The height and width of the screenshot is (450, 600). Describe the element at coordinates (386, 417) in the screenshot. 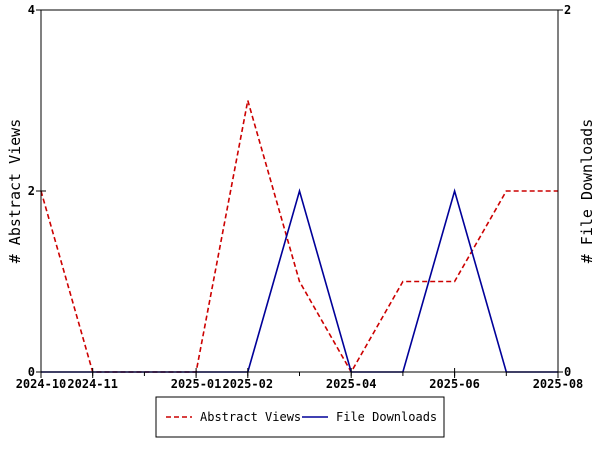

I see `legend-label-2: File Downloads` at that location.